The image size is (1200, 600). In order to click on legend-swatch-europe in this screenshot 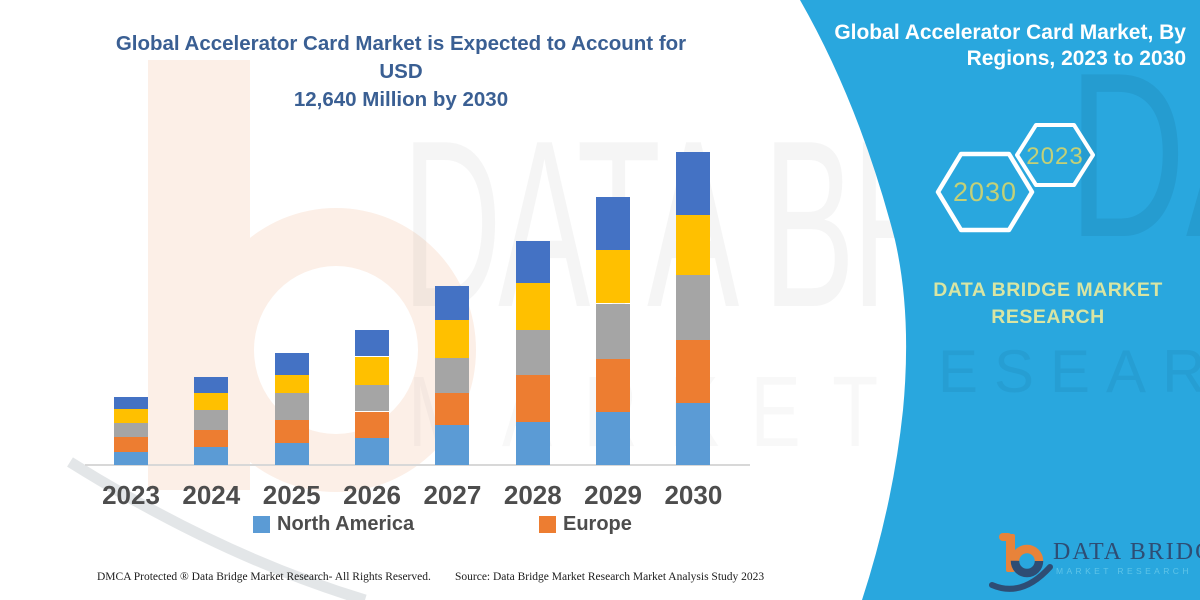, I will do `click(547, 524)`.